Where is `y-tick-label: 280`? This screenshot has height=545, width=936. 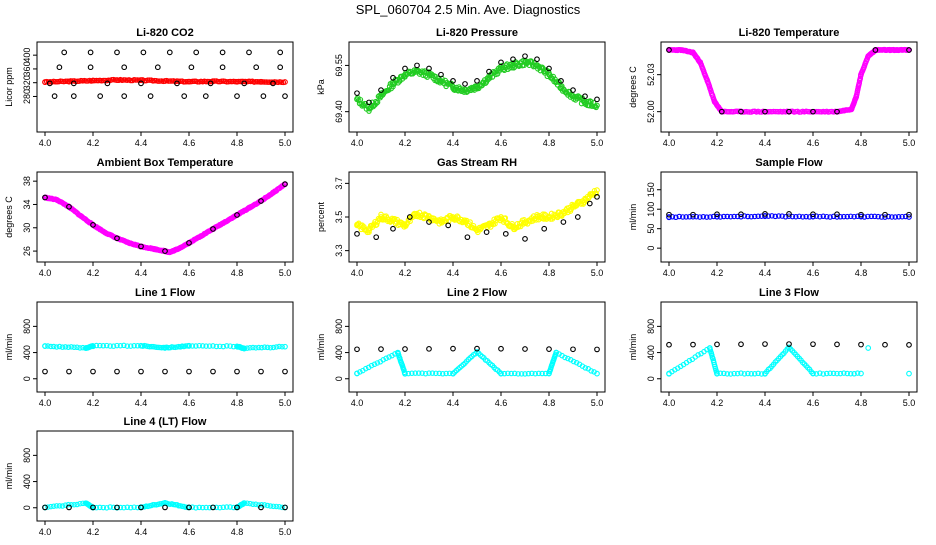
y-tick-label: 280 is located at coordinates (27, 96).